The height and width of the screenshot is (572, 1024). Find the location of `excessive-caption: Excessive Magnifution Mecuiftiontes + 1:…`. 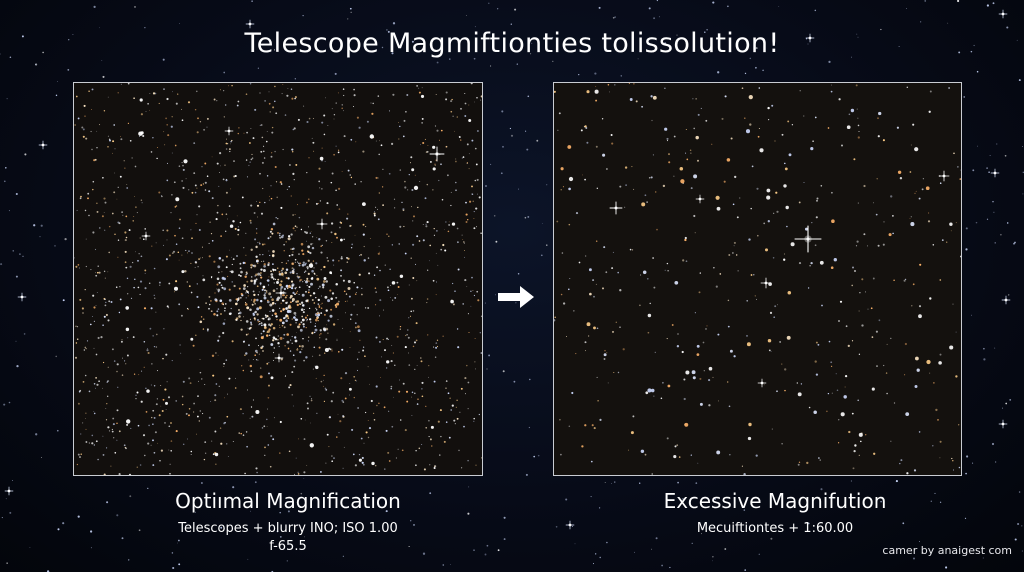

excessive-caption: Excessive Magnifution Mecuiftiontes + 1:… is located at coordinates (775, 513).